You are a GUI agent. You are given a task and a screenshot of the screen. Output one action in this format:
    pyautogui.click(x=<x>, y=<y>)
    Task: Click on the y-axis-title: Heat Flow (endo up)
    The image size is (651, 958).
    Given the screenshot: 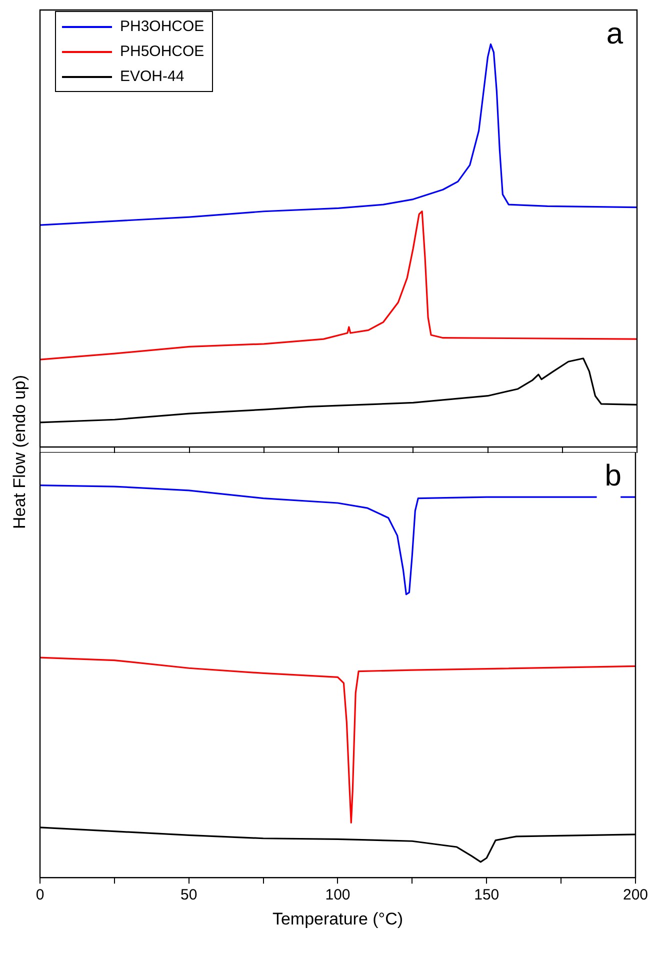 What is the action you would take?
    pyautogui.click(x=20, y=452)
    